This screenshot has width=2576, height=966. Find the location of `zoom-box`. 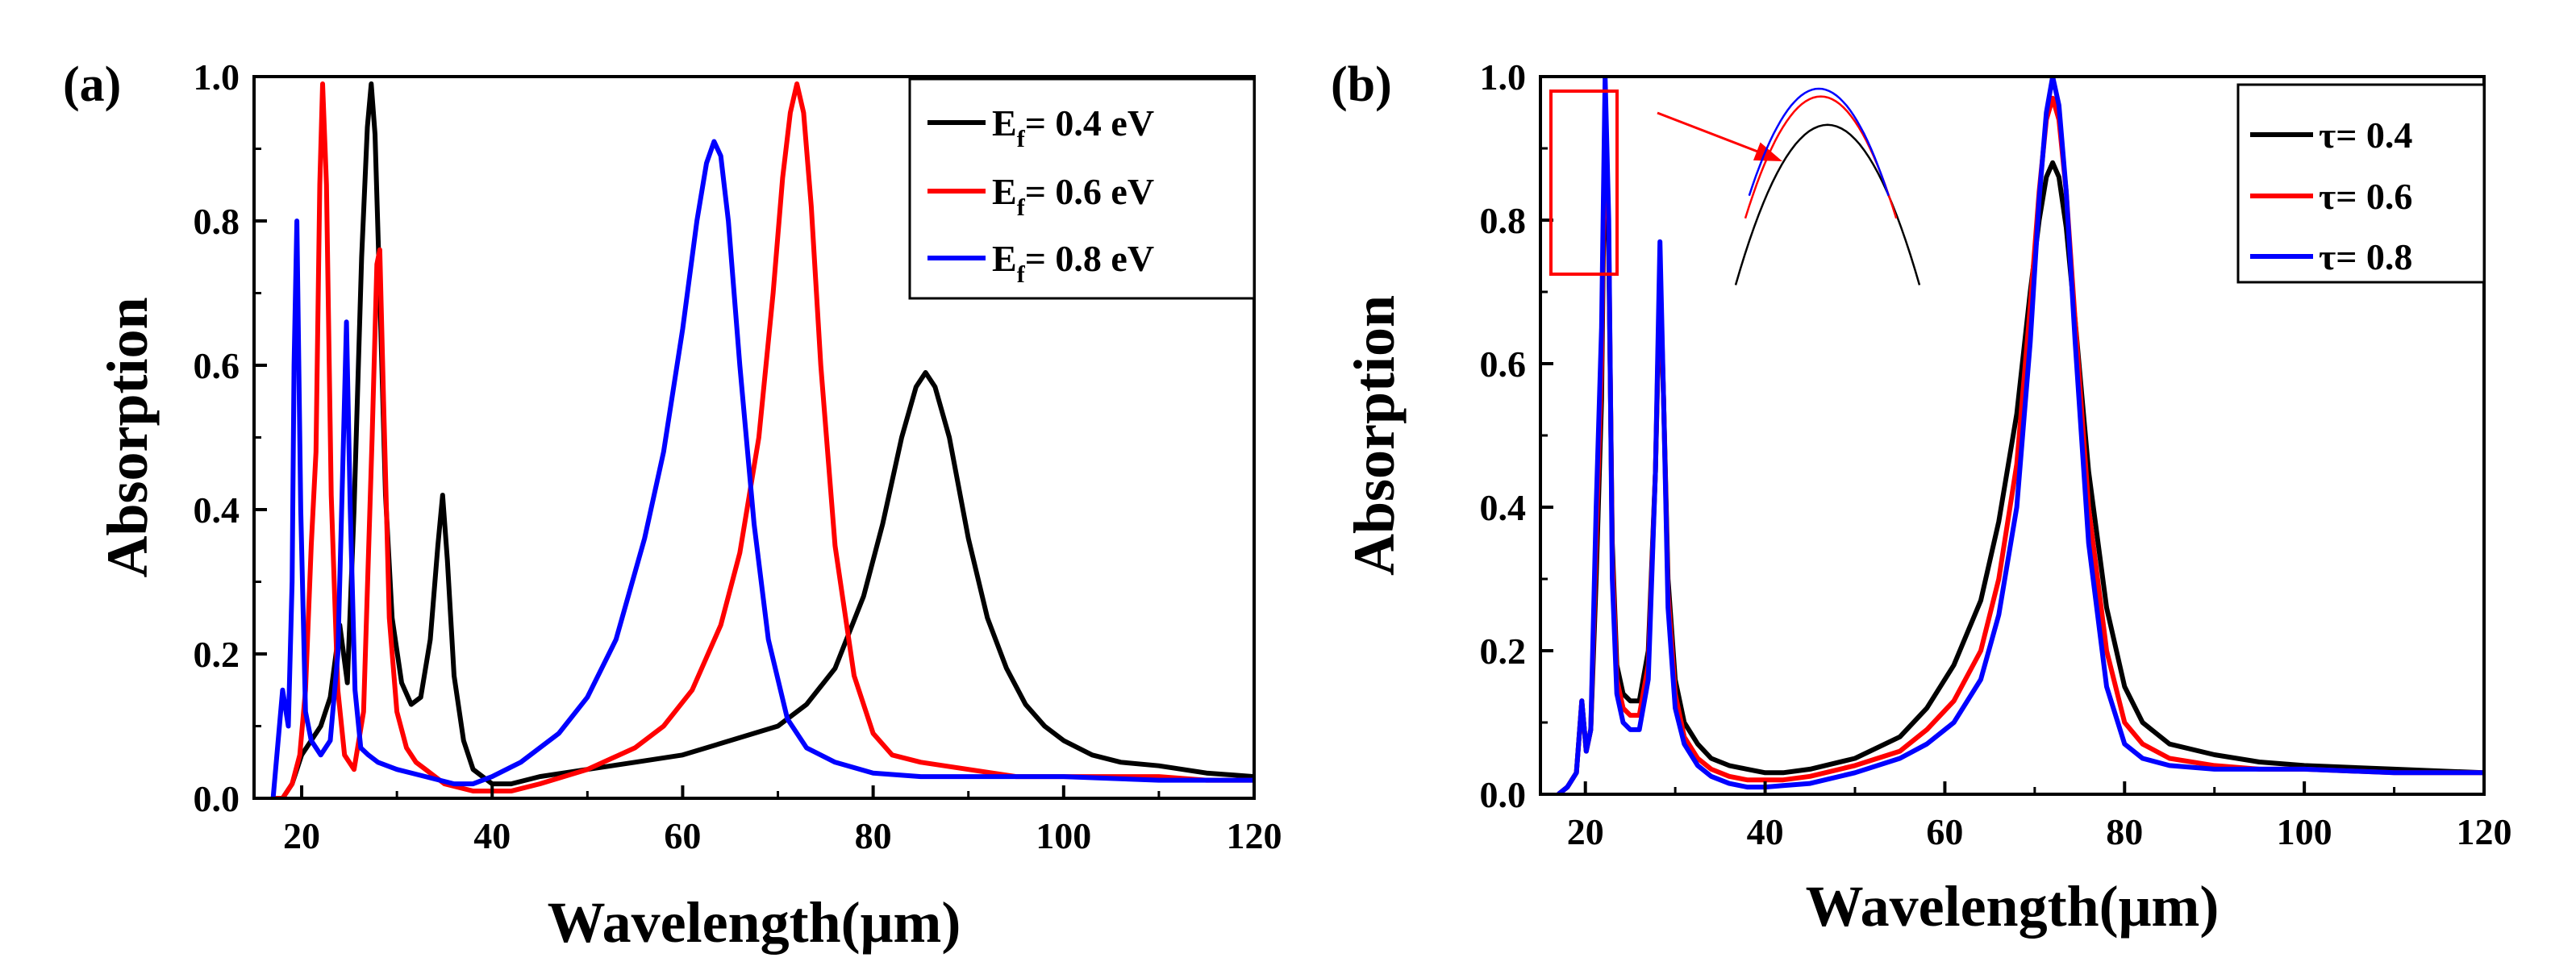

zoom-box is located at coordinates (1584, 183).